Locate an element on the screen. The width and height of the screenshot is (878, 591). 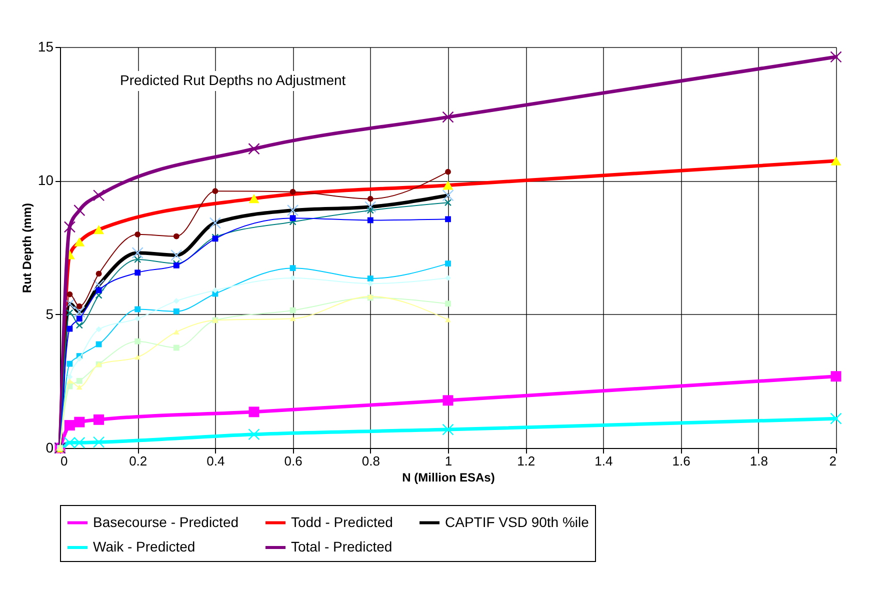
x-tick-label: 1 is located at coordinates (448, 461).